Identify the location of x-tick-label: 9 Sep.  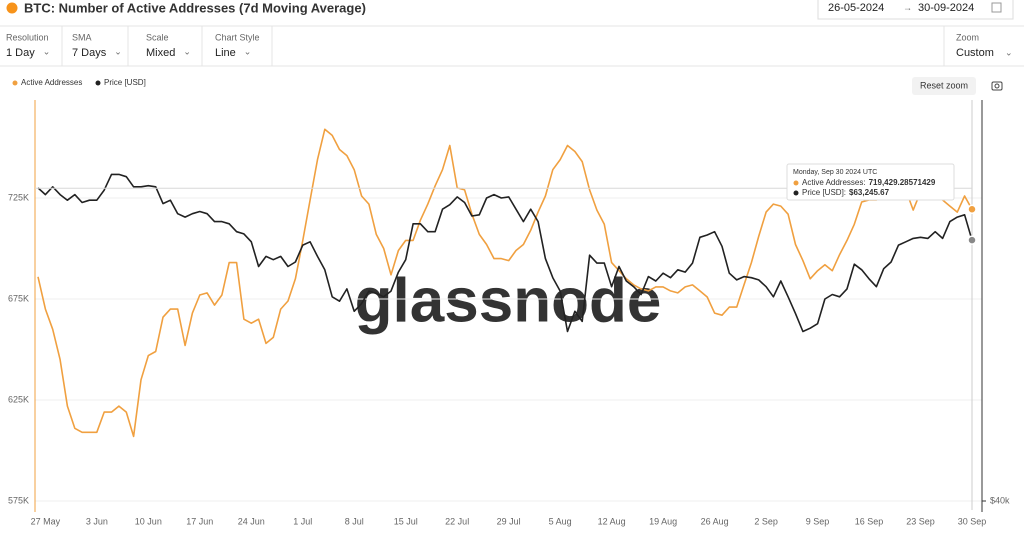
(818, 521).